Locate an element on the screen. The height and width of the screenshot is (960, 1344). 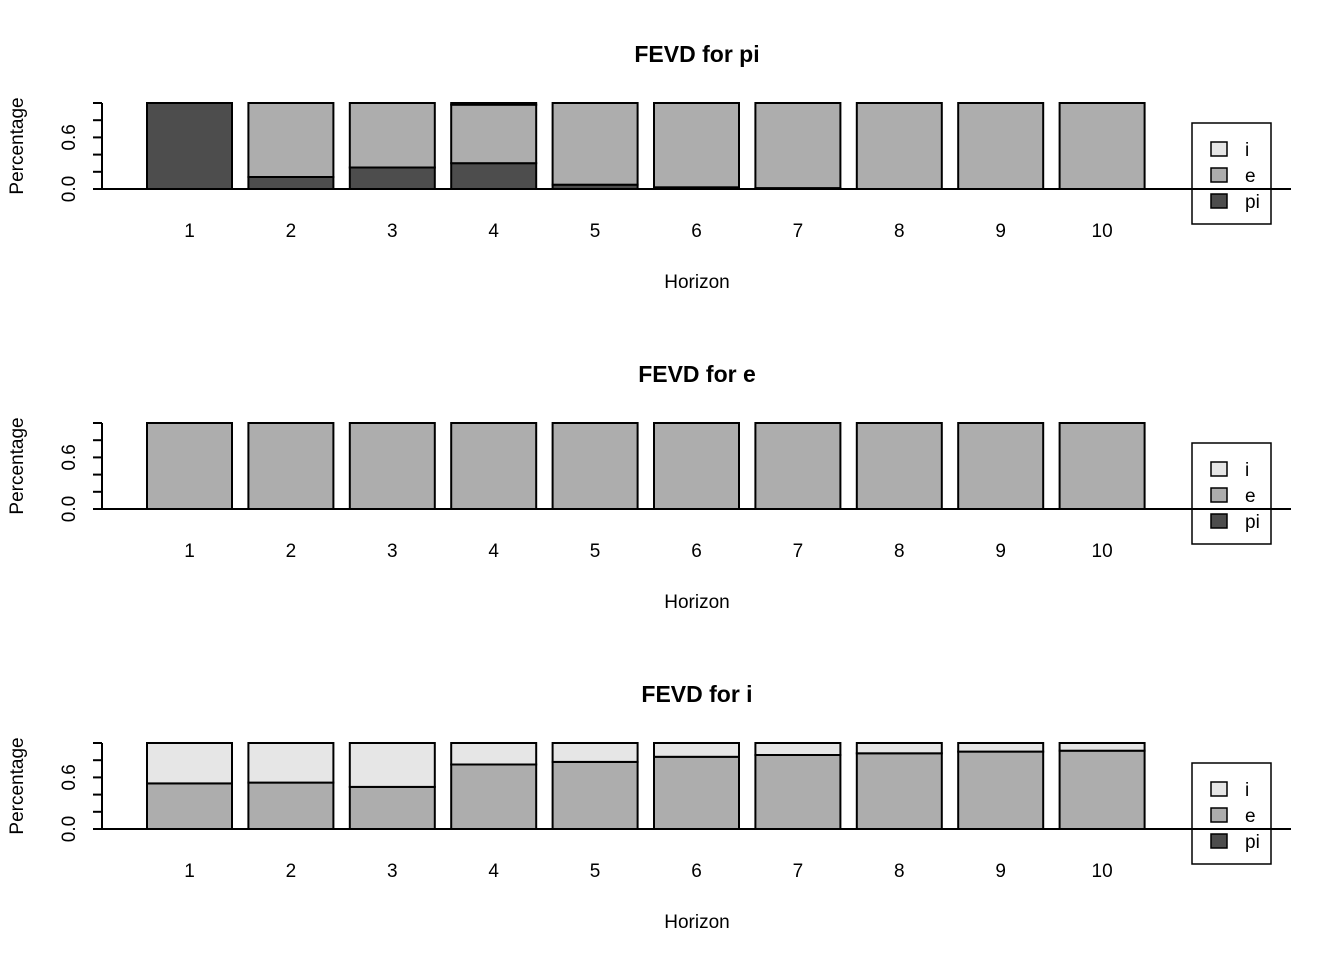
chart-title: FEVD for i is located at coordinates (696, 694).